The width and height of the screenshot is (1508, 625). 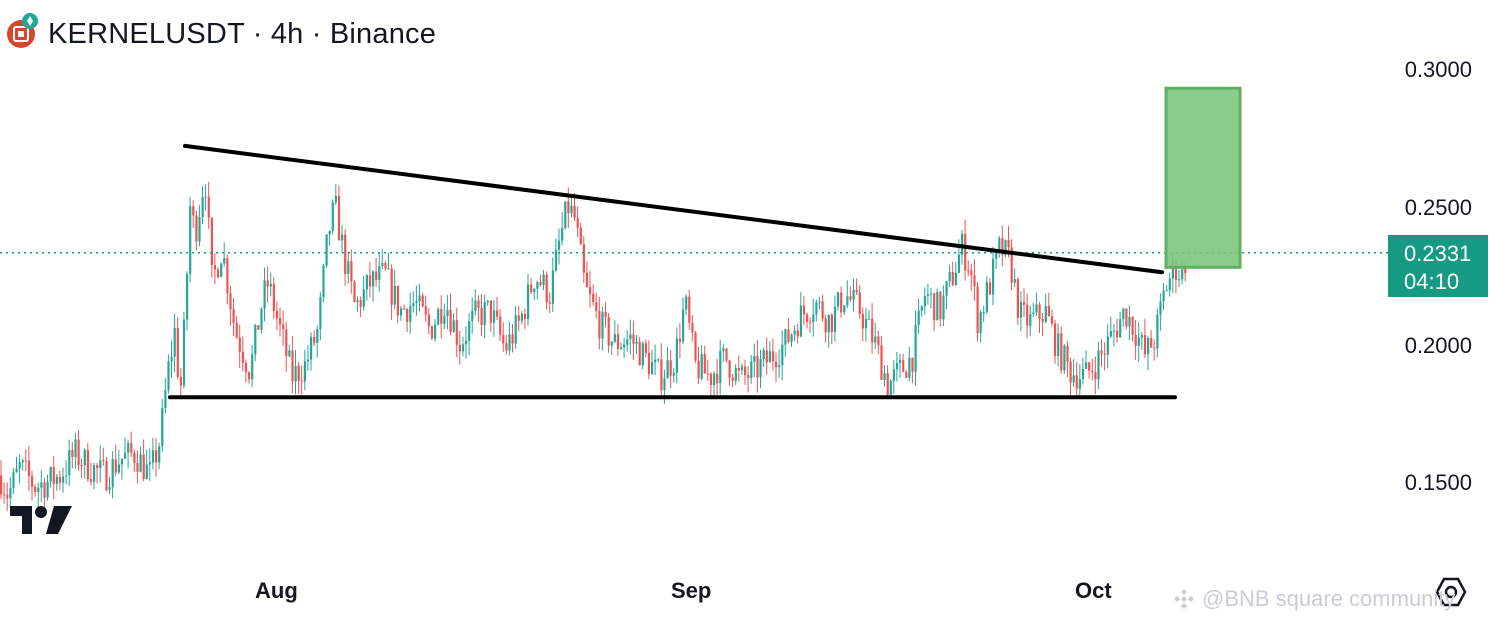 What do you see at coordinates (42, 522) in the screenshot?
I see `tradingview-logo-icon` at bounding box center [42, 522].